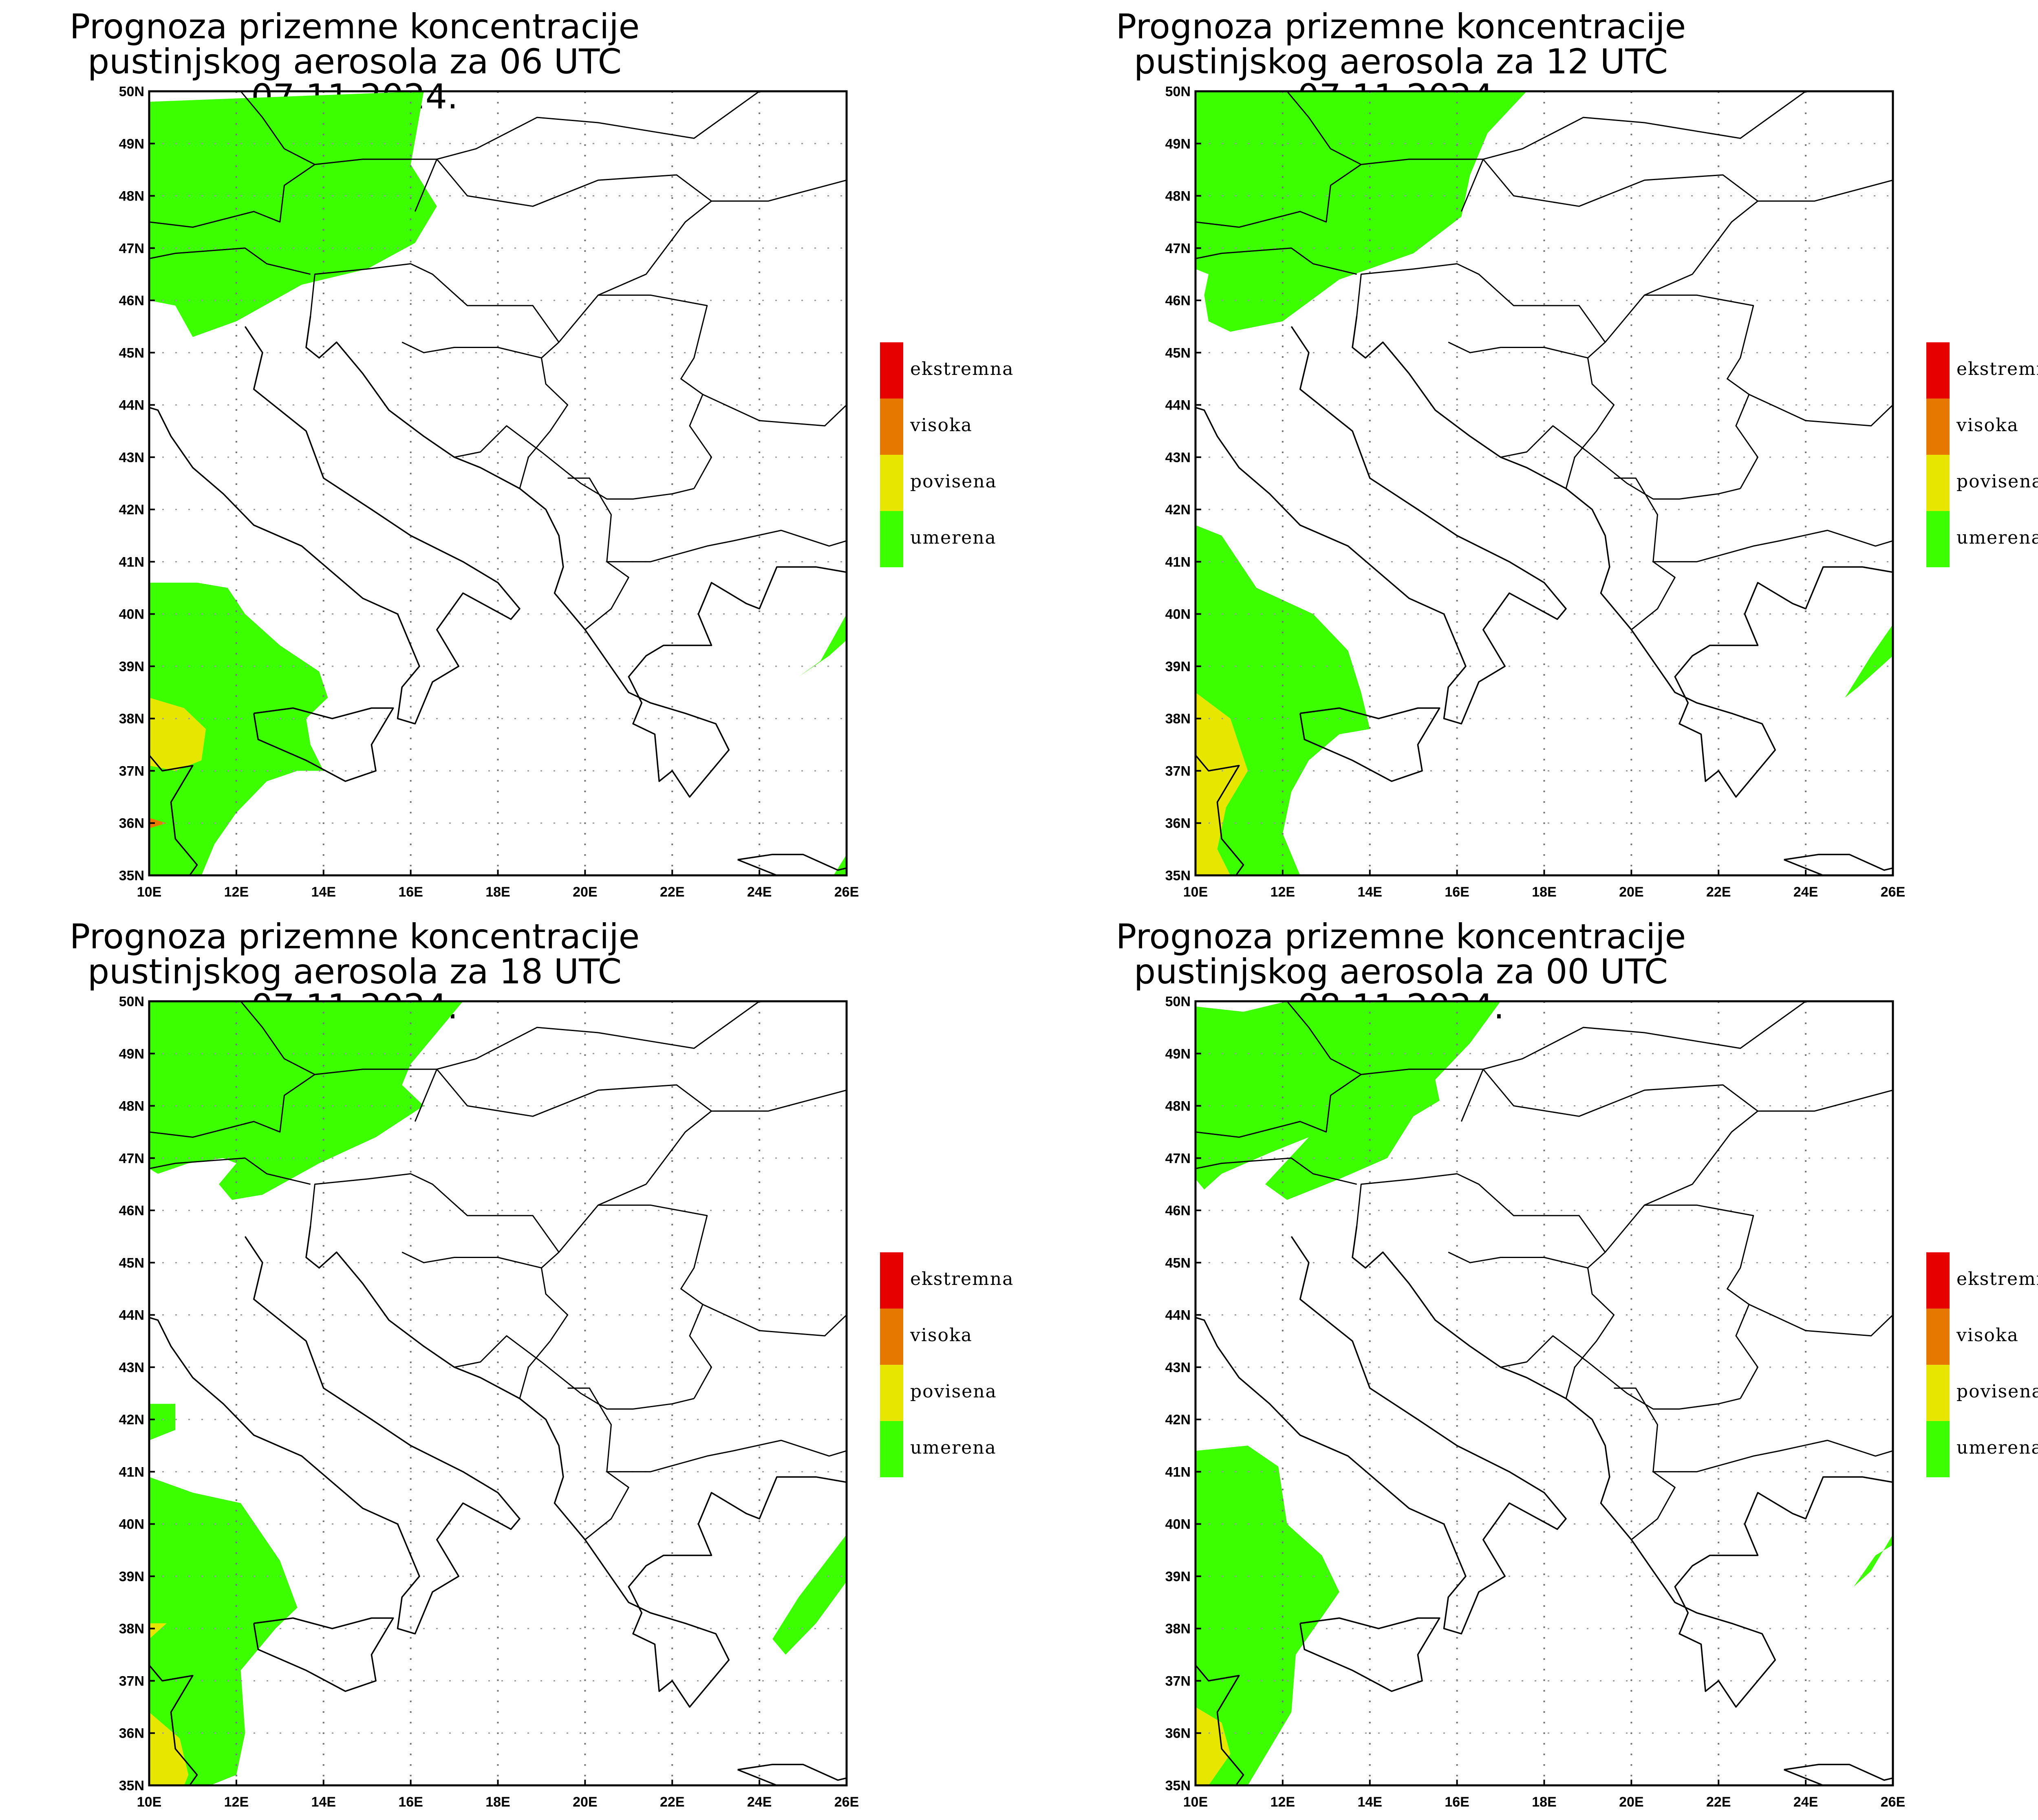 This screenshot has height=1820, width=2038. What do you see at coordinates (158, 823) in the screenshot?
I see `aerosol-area-visoka` at bounding box center [158, 823].